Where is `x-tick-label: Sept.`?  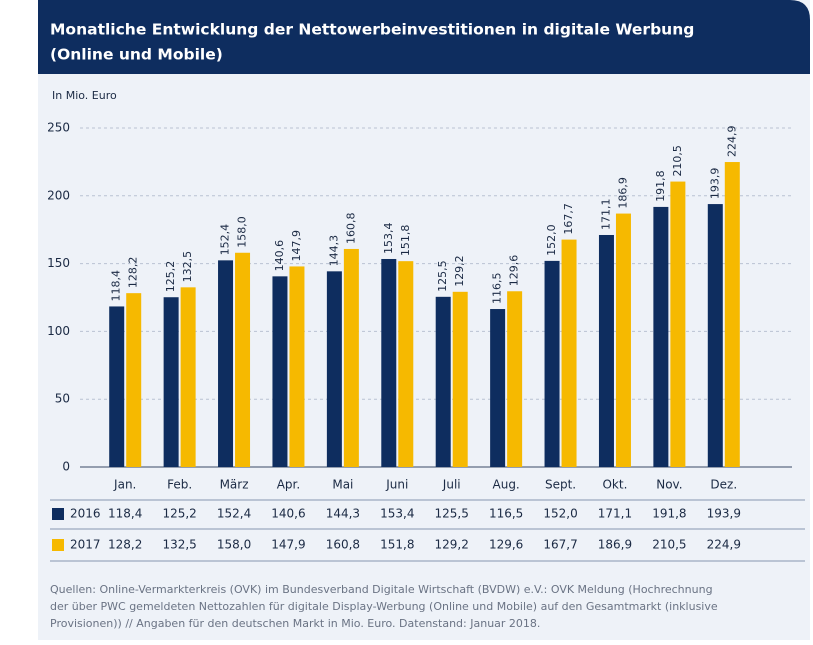 x-tick-label: Sept. is located at coordinates (560, 485).